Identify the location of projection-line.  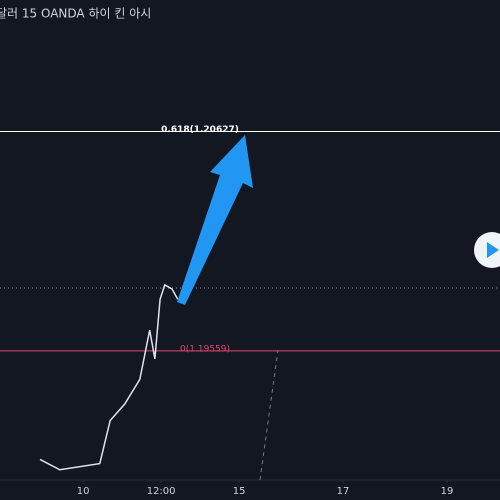
(269, 415).